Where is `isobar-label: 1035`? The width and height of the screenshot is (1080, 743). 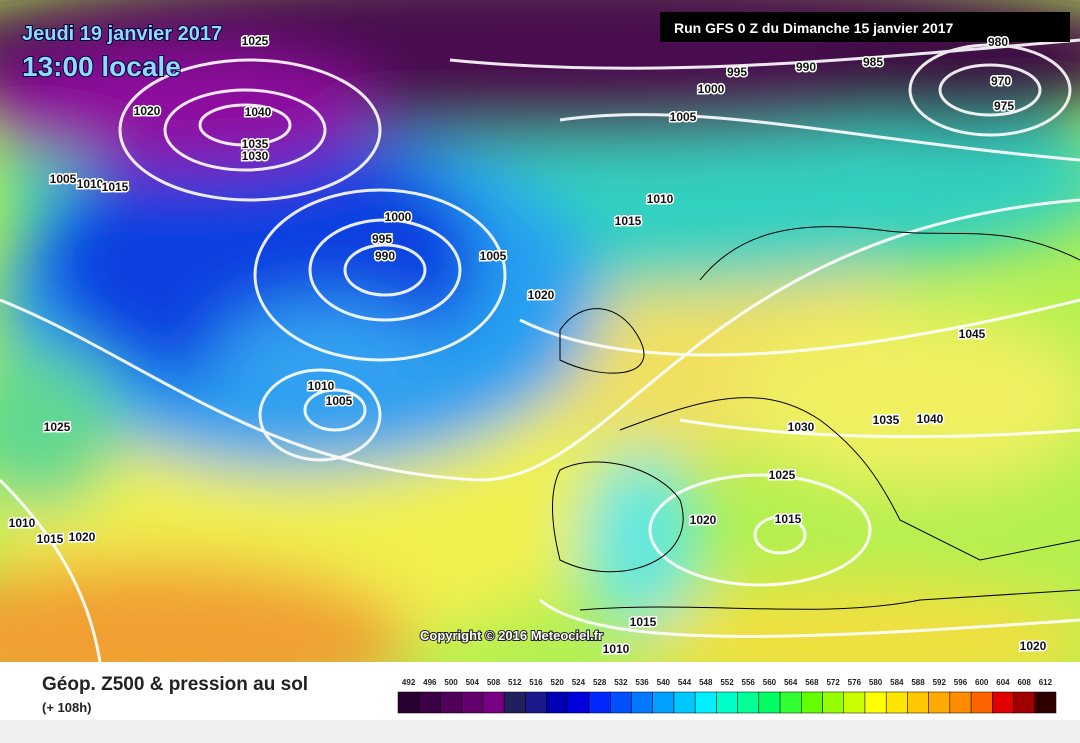
isobar-label: 1035 is located at coordinates (886, 420).